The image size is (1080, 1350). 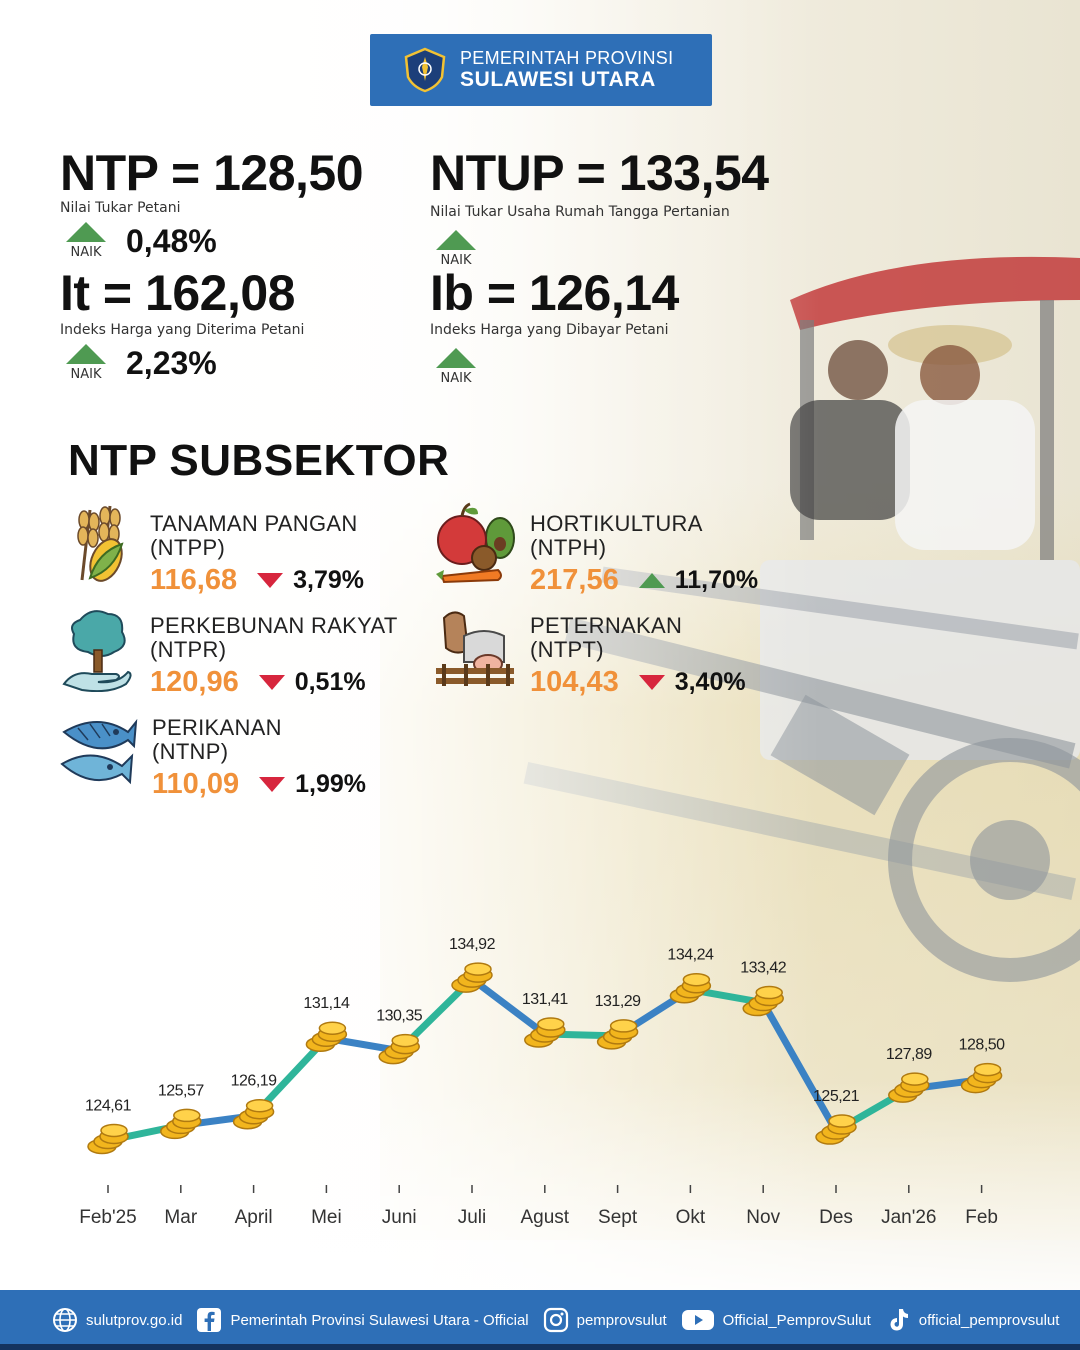 I want to click on subsektor-item-hortikultura: HORTIKULTURA (NTPH) 217,56 11,70%, so click(x=596, y=548).